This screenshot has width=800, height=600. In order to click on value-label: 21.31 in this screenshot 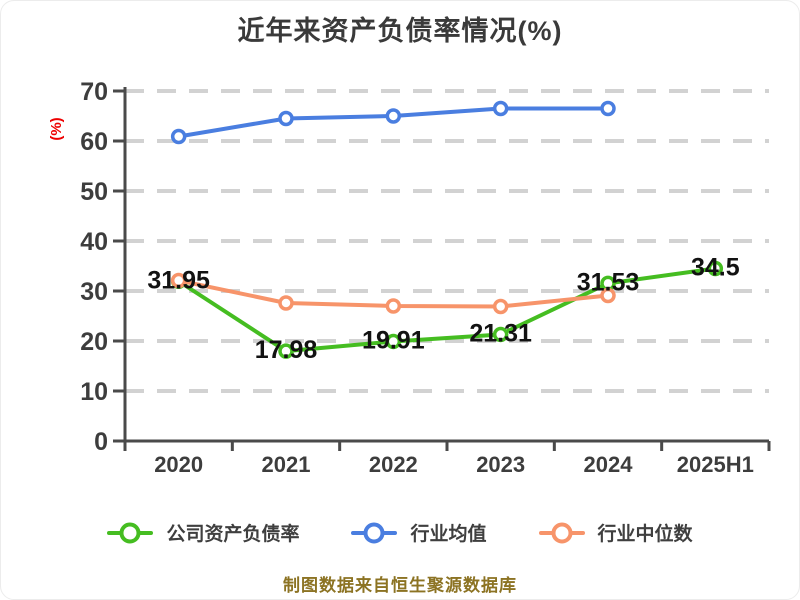, I will do `click(500, 333)`.